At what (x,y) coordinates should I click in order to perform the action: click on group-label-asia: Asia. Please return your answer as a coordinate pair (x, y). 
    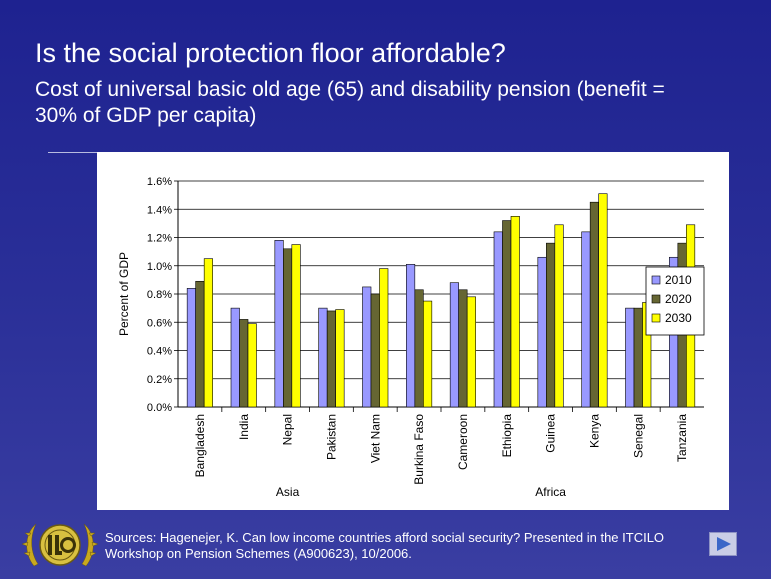
    Looking at the image, I should click on (288, 492).